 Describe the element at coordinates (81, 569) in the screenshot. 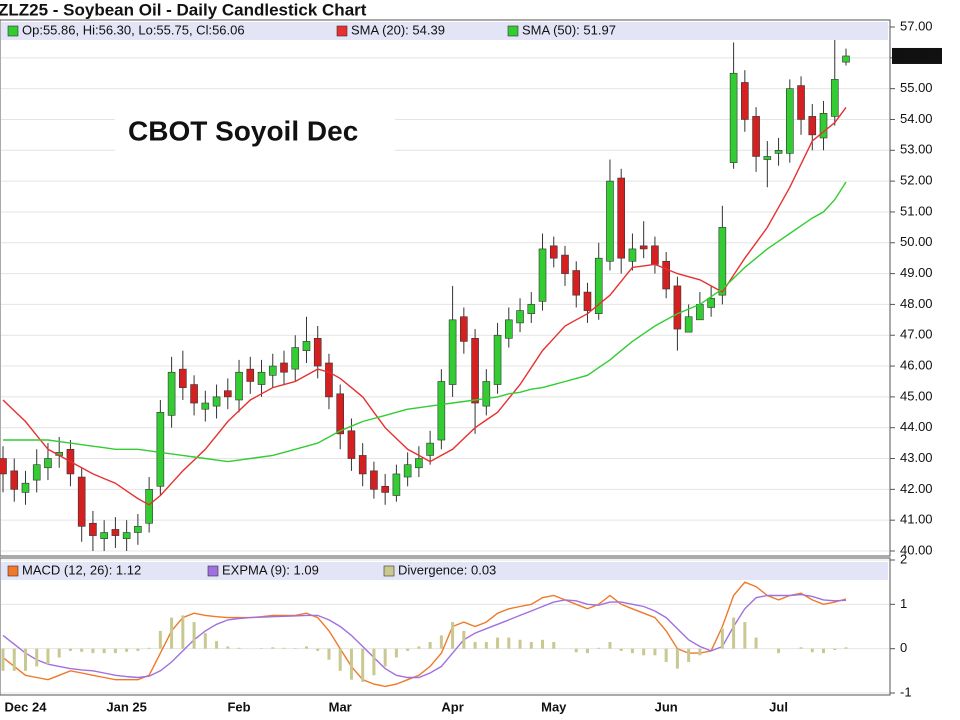

I see `legend-label: MACD (12, 26): 1.12` at that location.